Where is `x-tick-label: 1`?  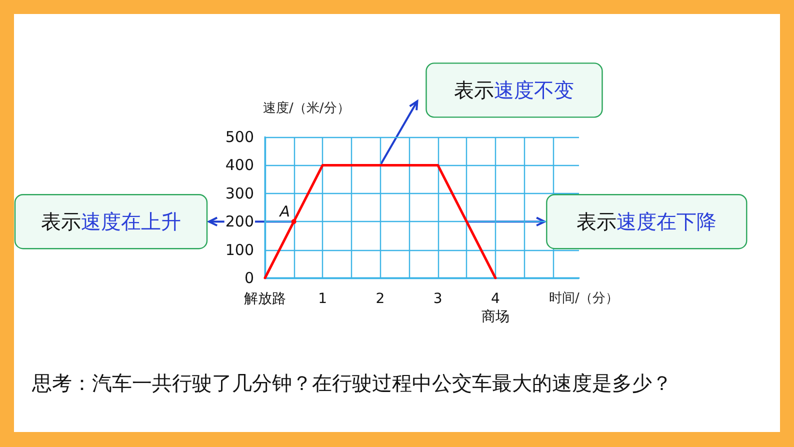
x-tick-label: 1 is located at coordinates (323, 299).